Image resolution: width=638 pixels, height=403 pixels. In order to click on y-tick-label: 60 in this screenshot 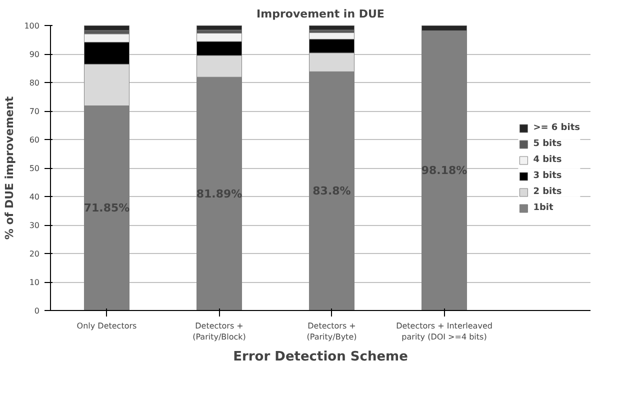, I will do `click(34, 140)`.